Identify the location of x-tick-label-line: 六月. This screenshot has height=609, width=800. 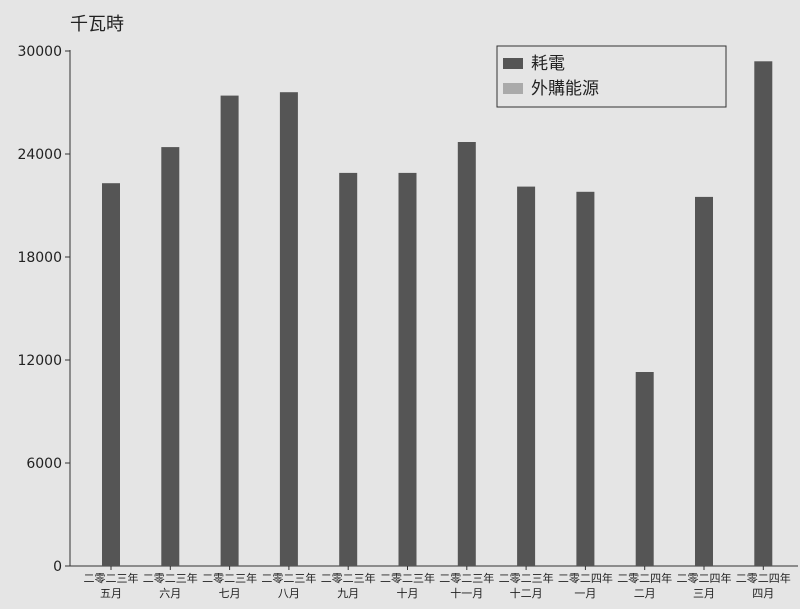
(170, 593).